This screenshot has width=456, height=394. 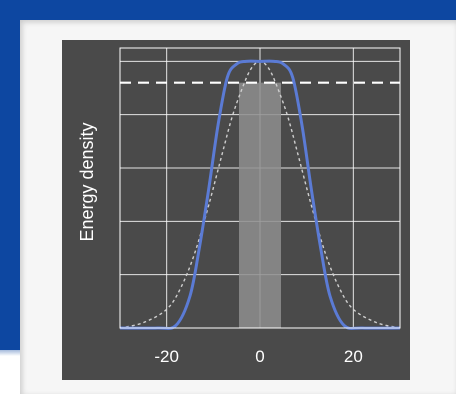 I want to click on y-axis-label: Energy density, so click(x=87, y=181).